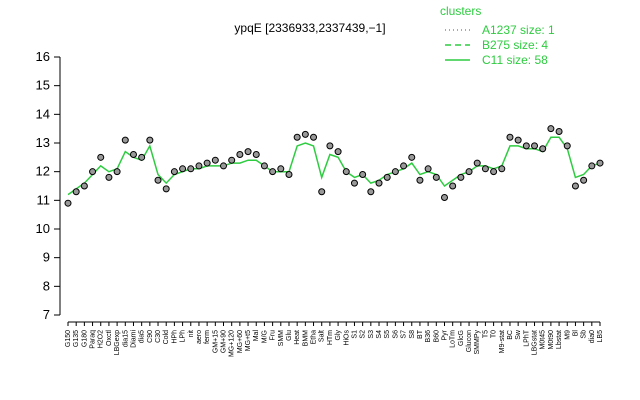 Image resolution: width=640 pixels, height=400 pixels. I want to click on series-line, so click(334, 166).